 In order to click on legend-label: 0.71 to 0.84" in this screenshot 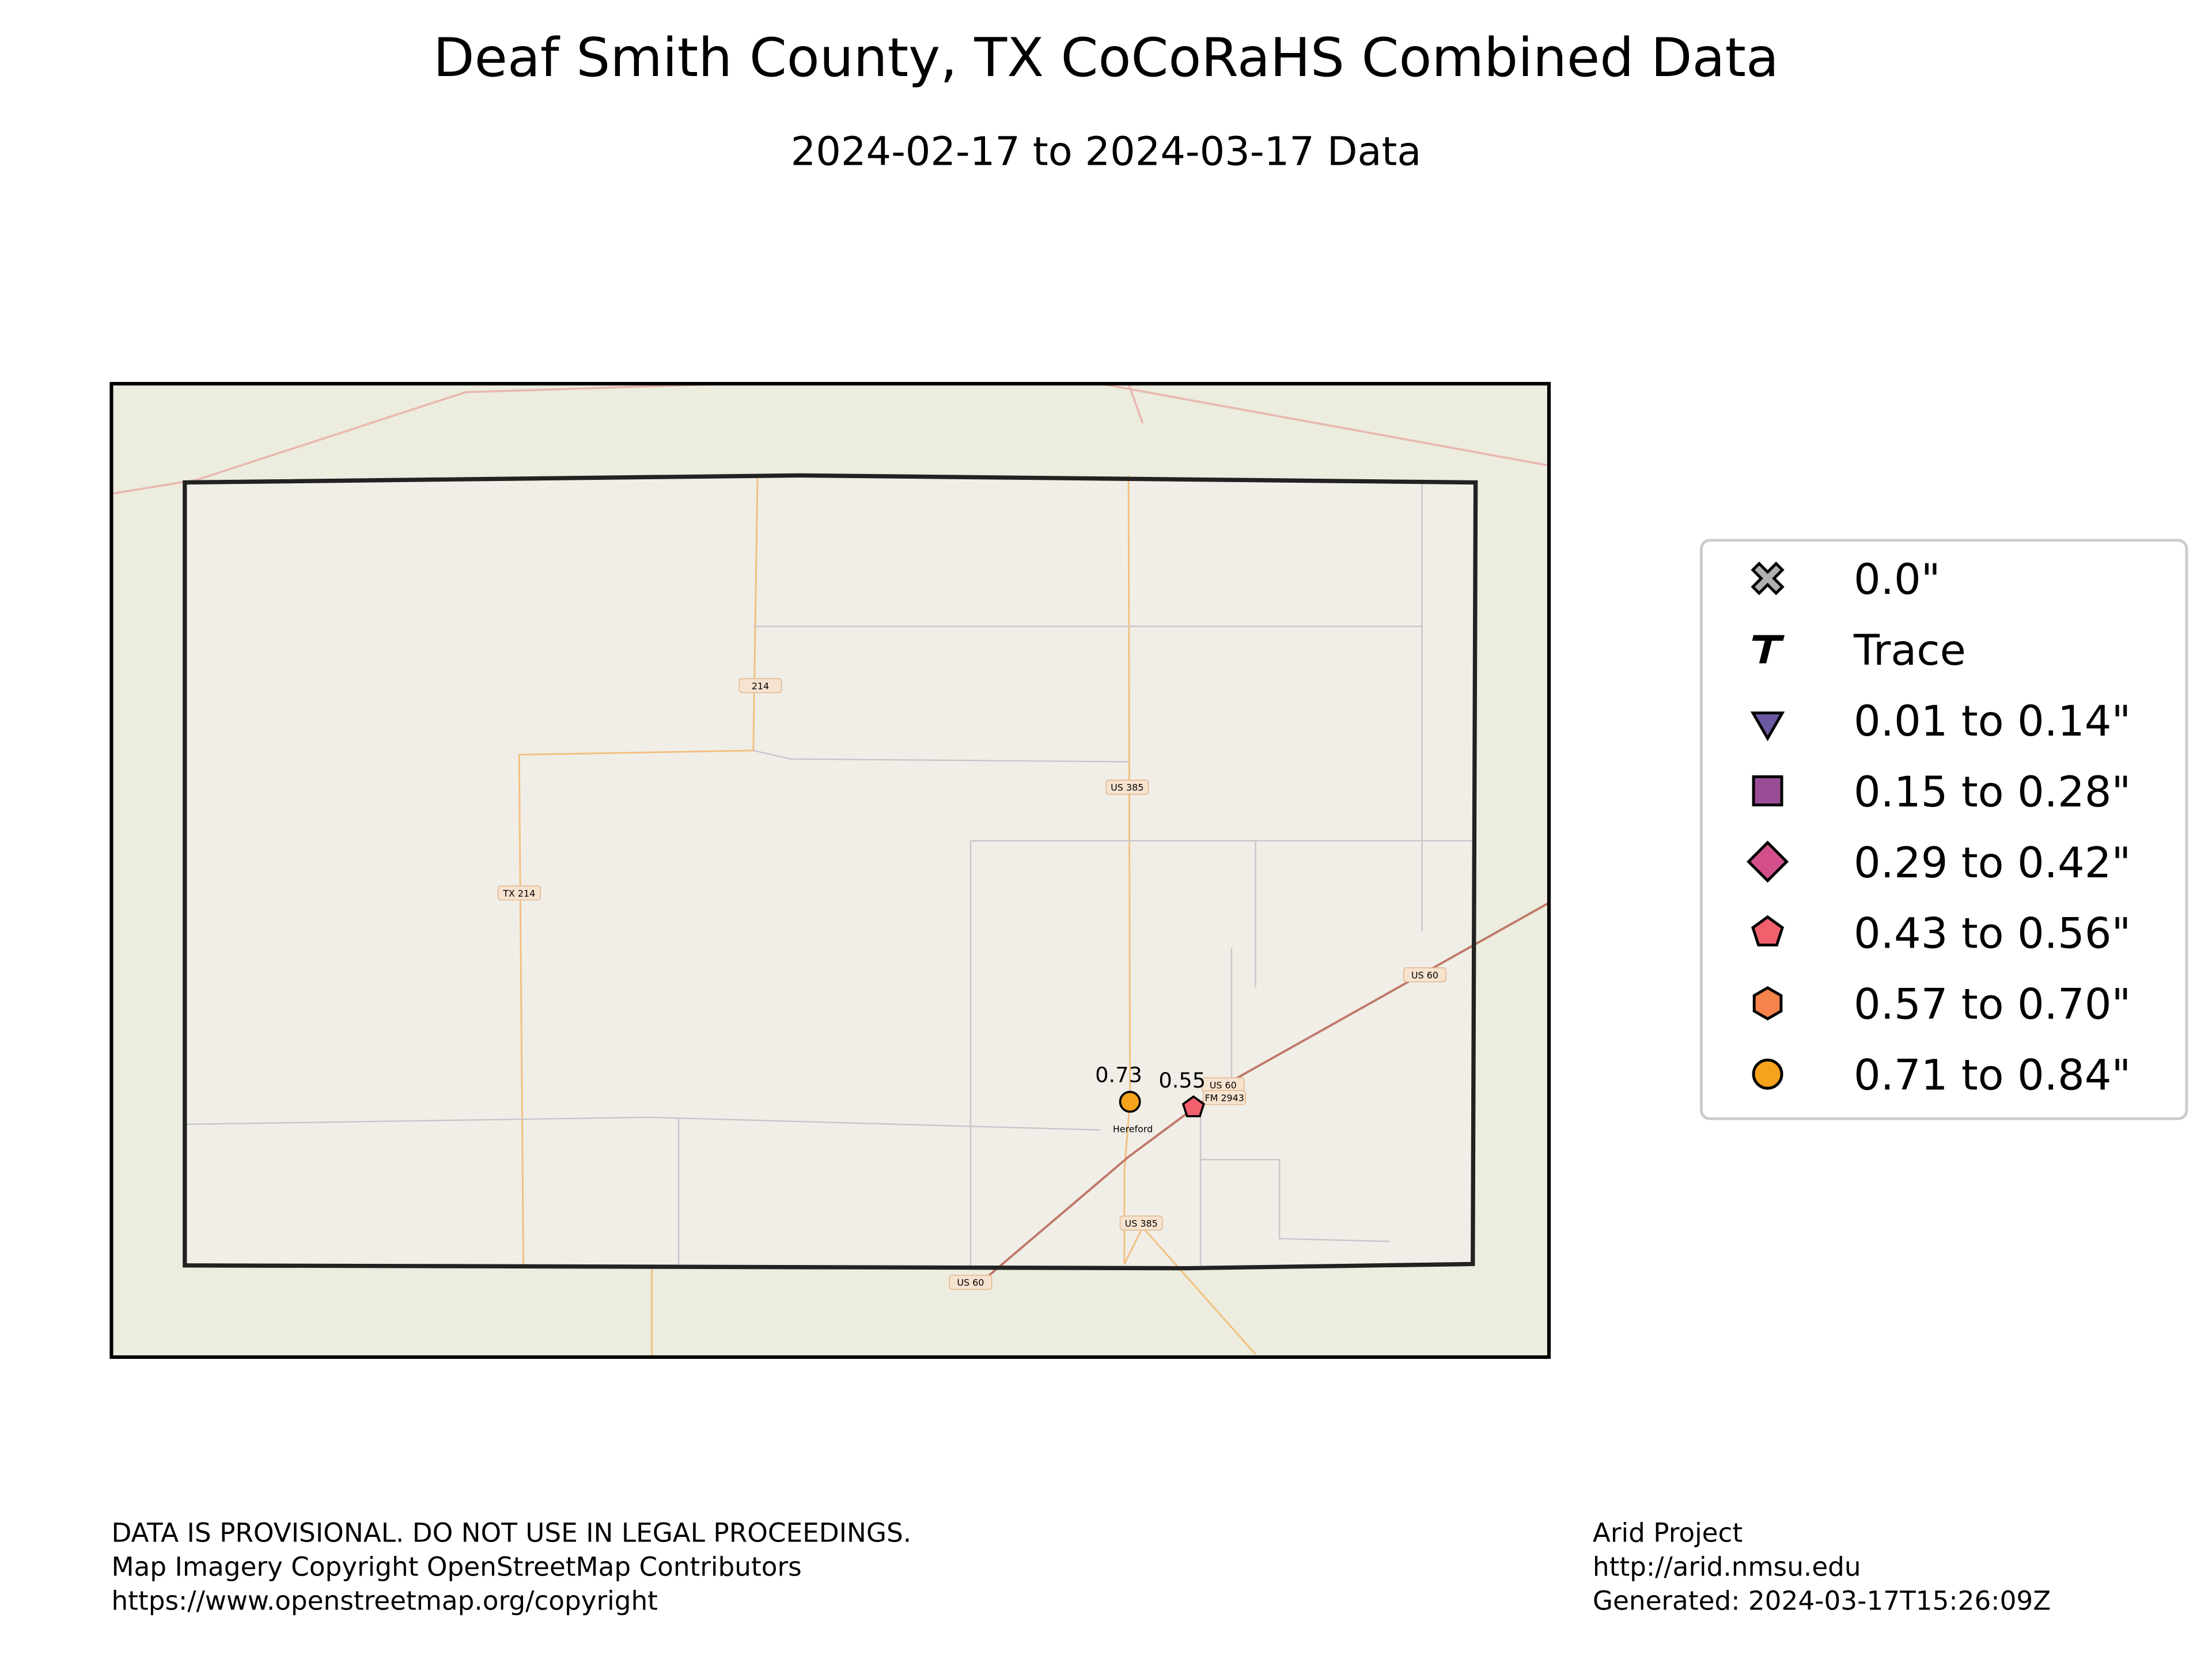, I will do `click(1992, 1075)`.